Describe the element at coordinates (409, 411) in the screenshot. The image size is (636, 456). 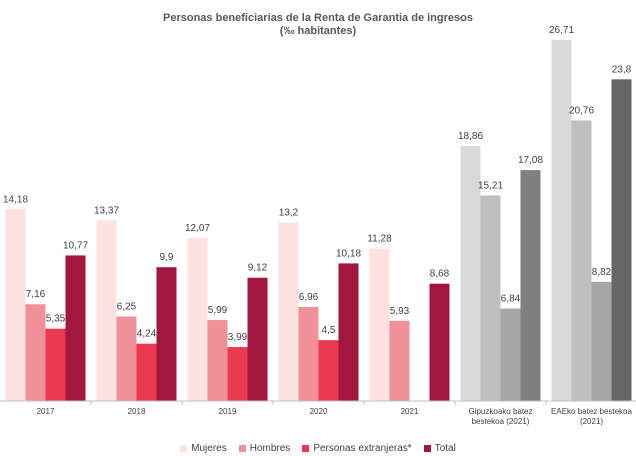
I see `x-tick-label: 2021` at that location.